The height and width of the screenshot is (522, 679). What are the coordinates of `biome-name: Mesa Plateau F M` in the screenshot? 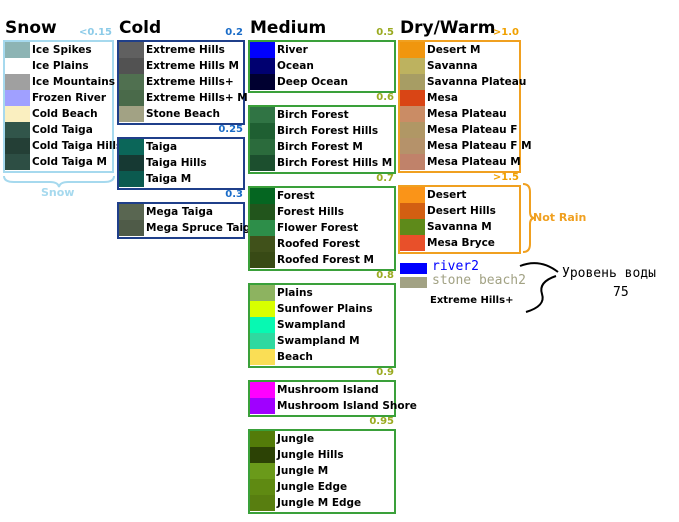 It's located at (479, 146).